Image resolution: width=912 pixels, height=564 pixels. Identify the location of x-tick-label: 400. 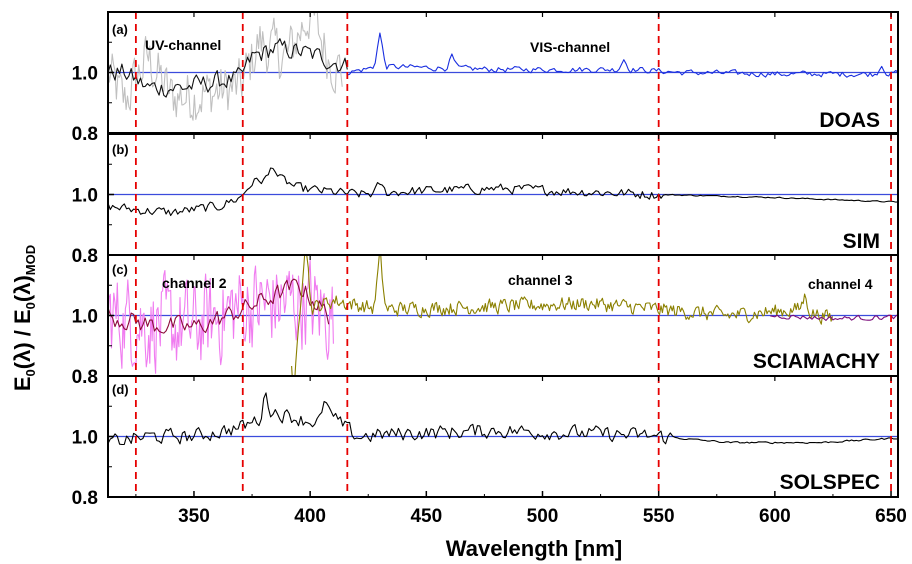
(310, 516).